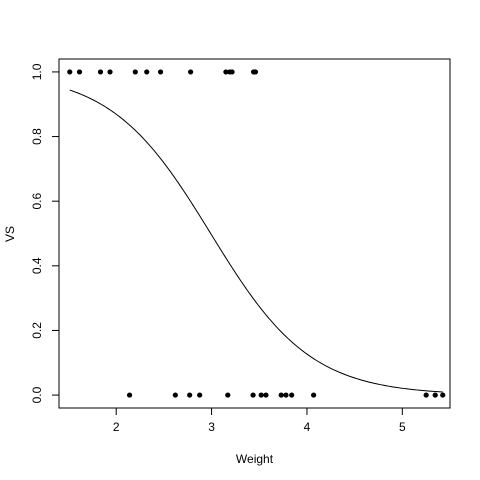 The width and height of the screenshot is (480, 480). What do you see at coordinates (37, 265) in the screenshot?
I see `y-tick-label: 0.4` at bounding box center [37, 265].